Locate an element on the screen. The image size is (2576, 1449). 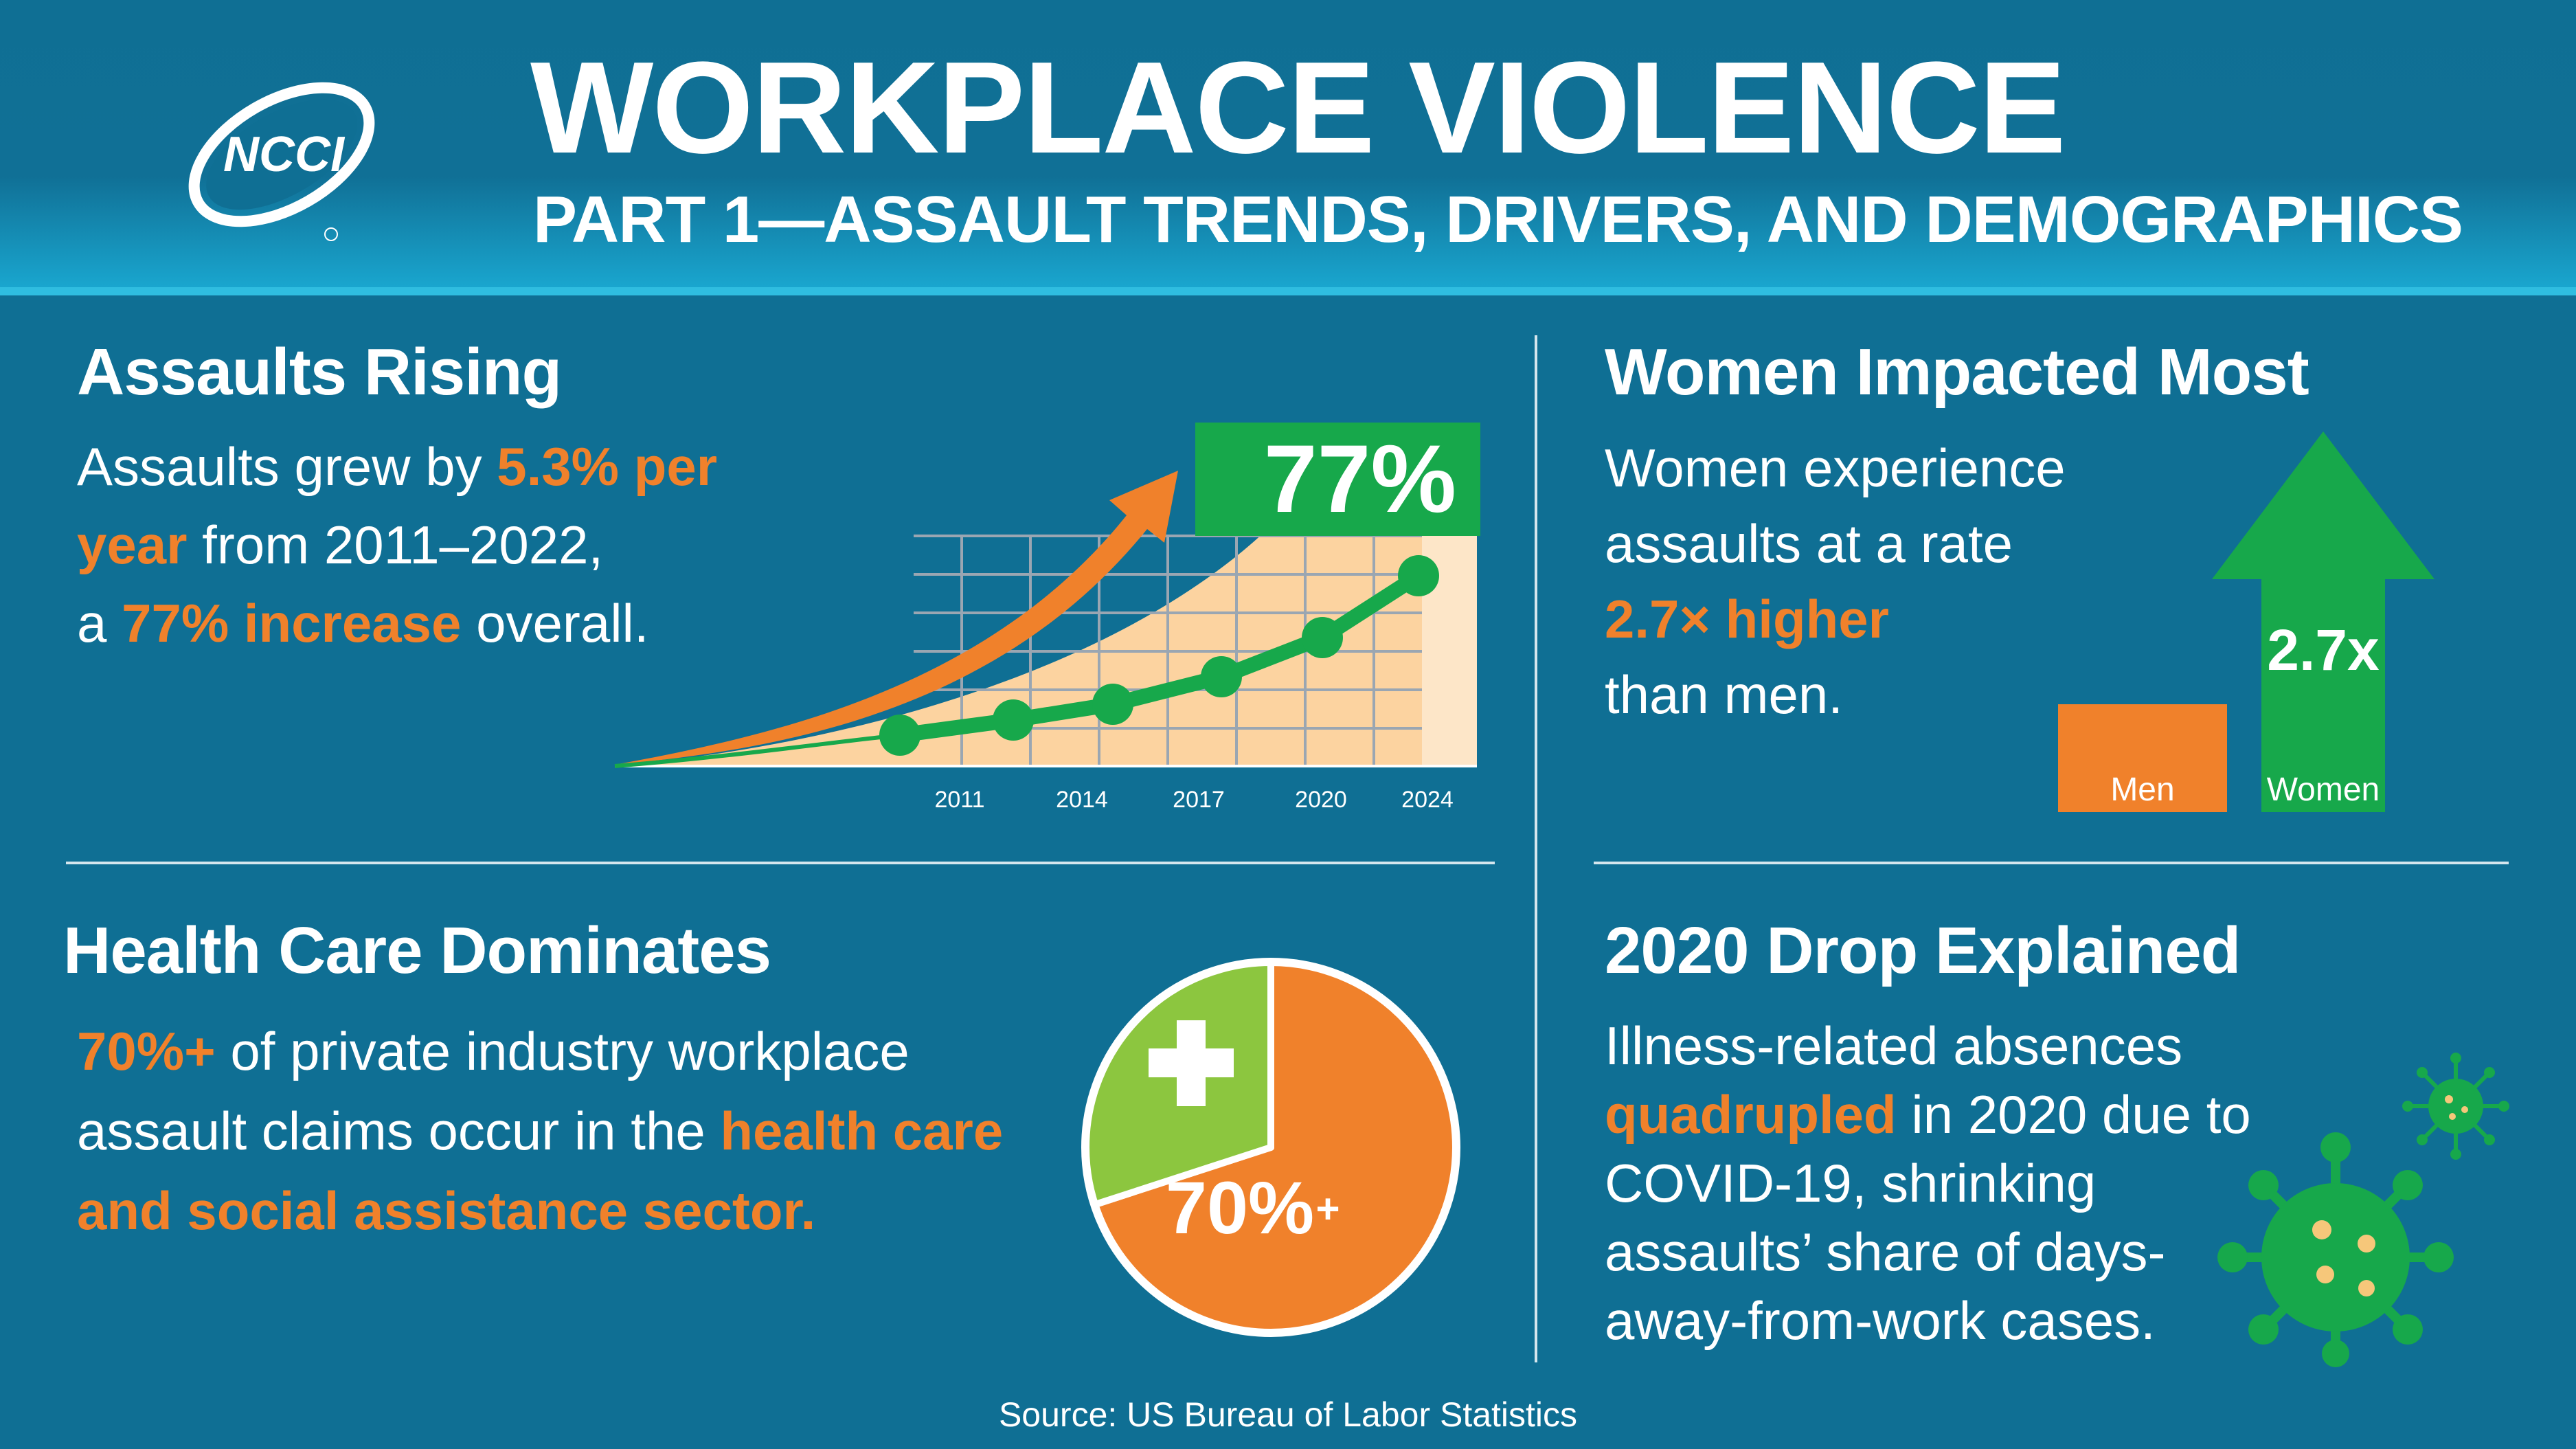
right-horizontal-divider is located at coordinates (2051, 863).